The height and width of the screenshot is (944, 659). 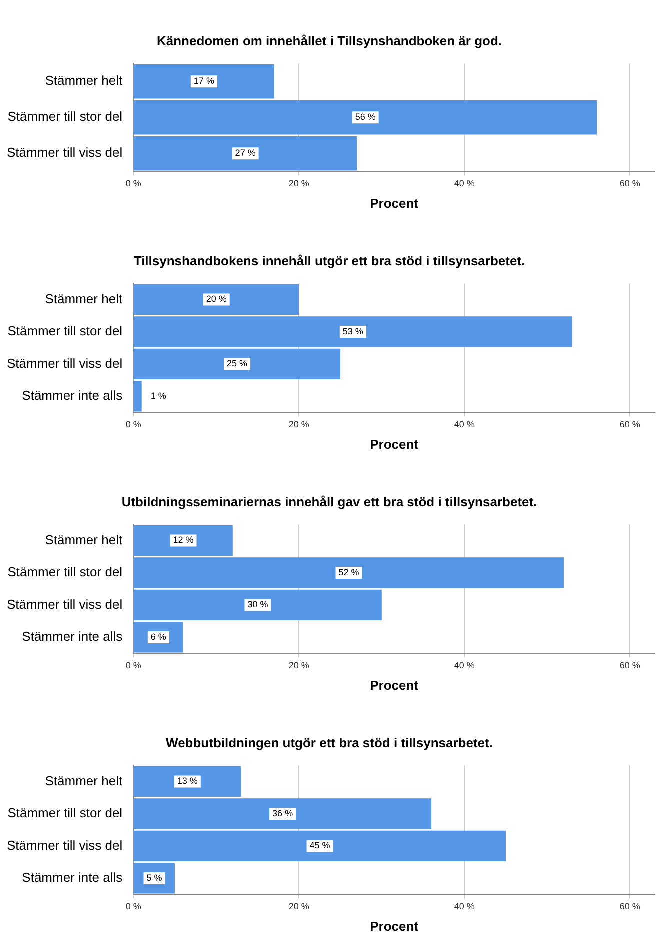 I want to click on data-label: 27 %, so click(x=245, y=153).